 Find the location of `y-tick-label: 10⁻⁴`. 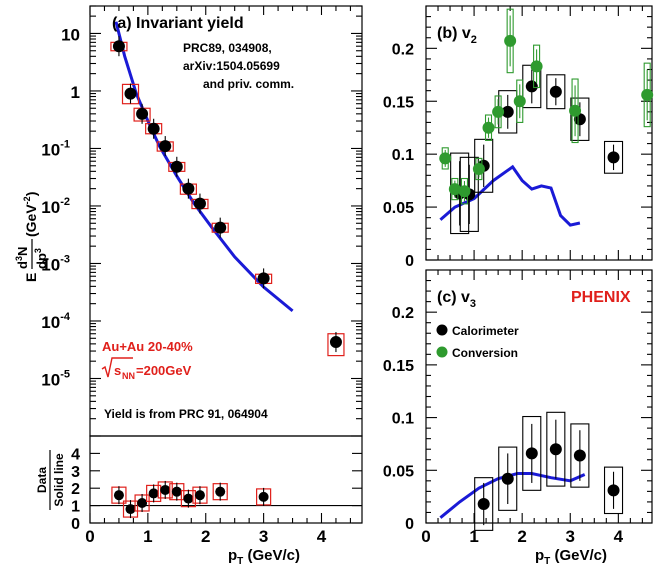

y-tick-label: 10⁻⁴ is located at coordinates (56, 321).